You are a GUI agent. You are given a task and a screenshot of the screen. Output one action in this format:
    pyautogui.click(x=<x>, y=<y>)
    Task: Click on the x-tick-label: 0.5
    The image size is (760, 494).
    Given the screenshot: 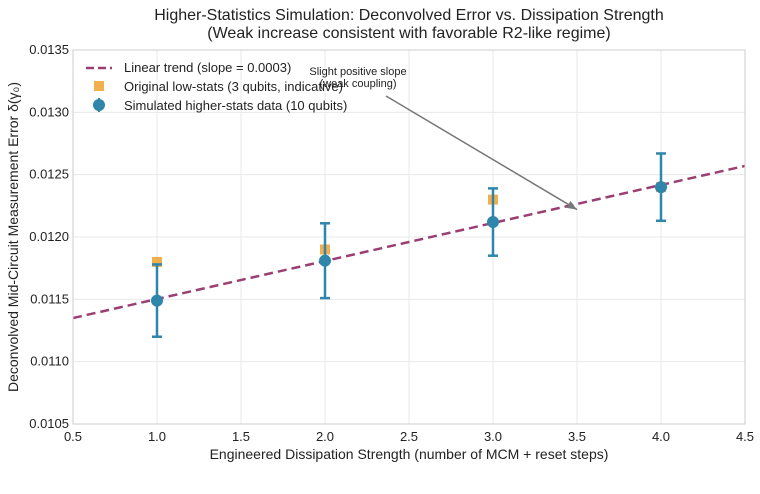 What is the action you would take?
    pyautogui.click(x=73, y=436)
    